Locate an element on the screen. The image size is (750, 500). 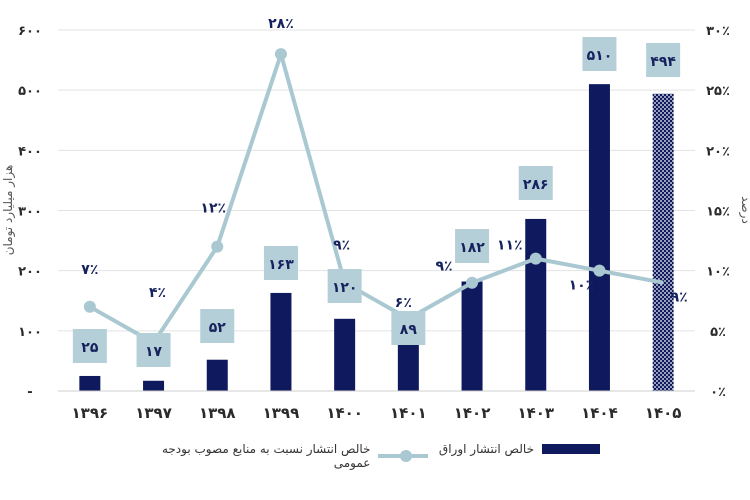
legend-line-swatch is located at coordinates (403, 456).